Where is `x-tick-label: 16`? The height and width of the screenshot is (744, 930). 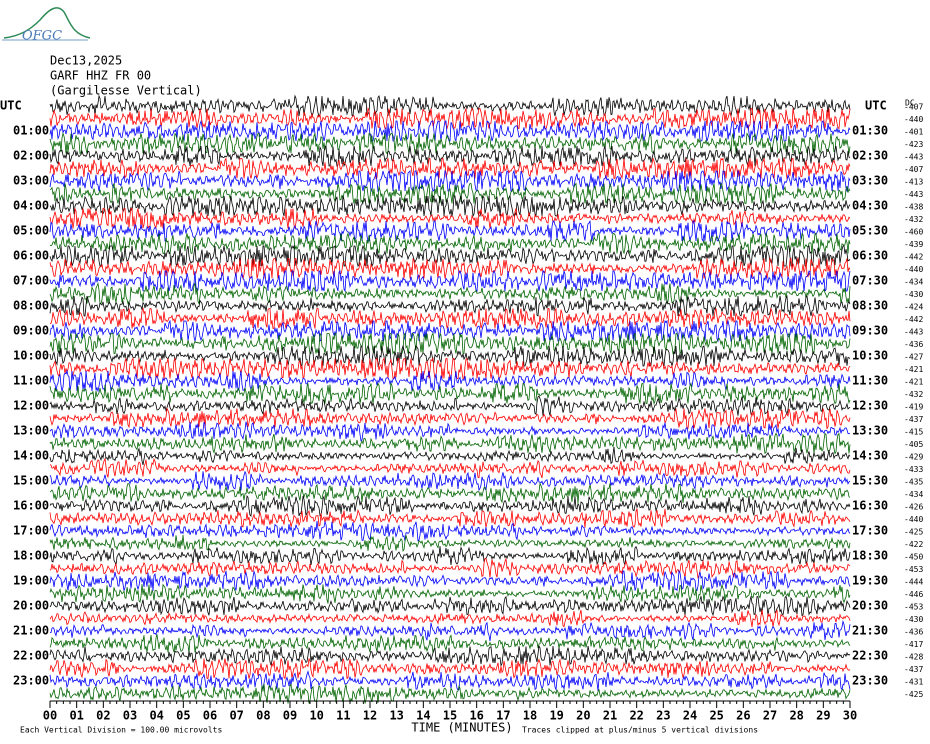
x-tick-label: 16 is located at coordinates (476, 716).